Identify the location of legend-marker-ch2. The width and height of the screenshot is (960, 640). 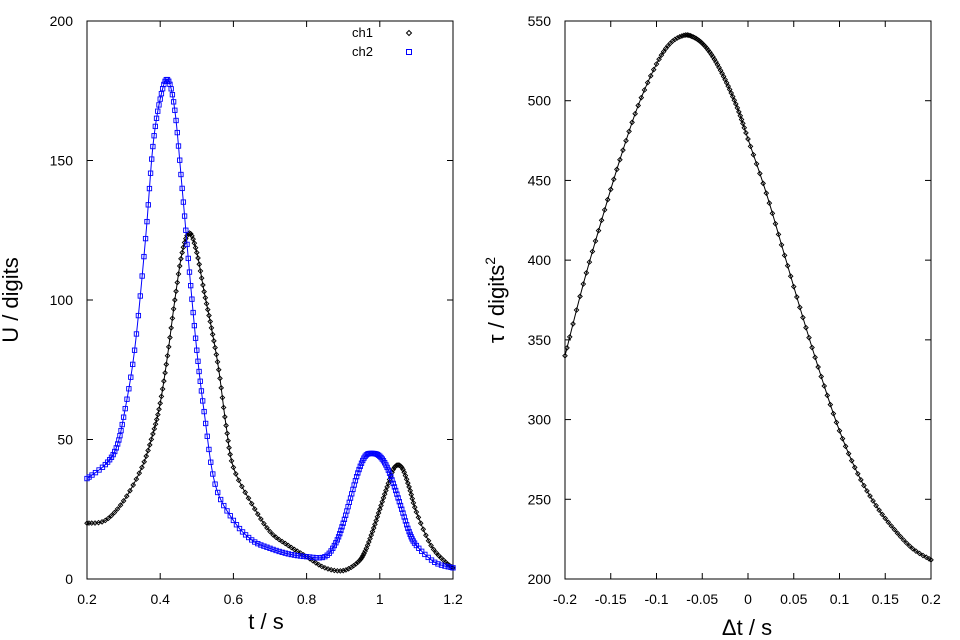
(409, 52).